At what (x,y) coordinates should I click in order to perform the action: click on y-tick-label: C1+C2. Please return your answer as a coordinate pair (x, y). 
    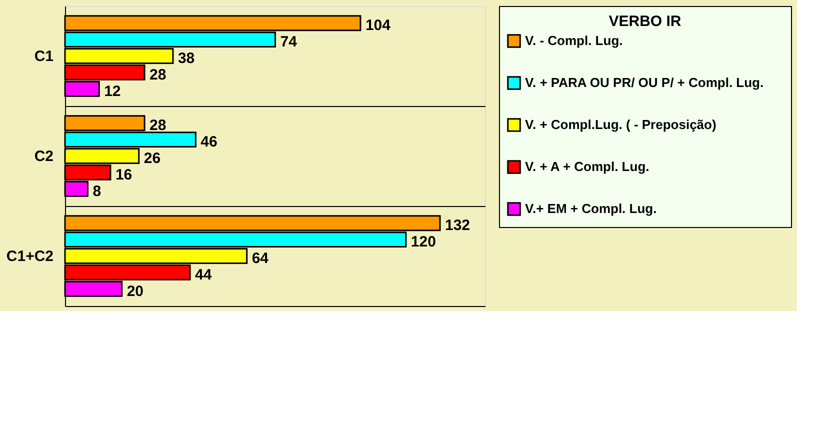
    Looking at the image, I should click on (30, 256).